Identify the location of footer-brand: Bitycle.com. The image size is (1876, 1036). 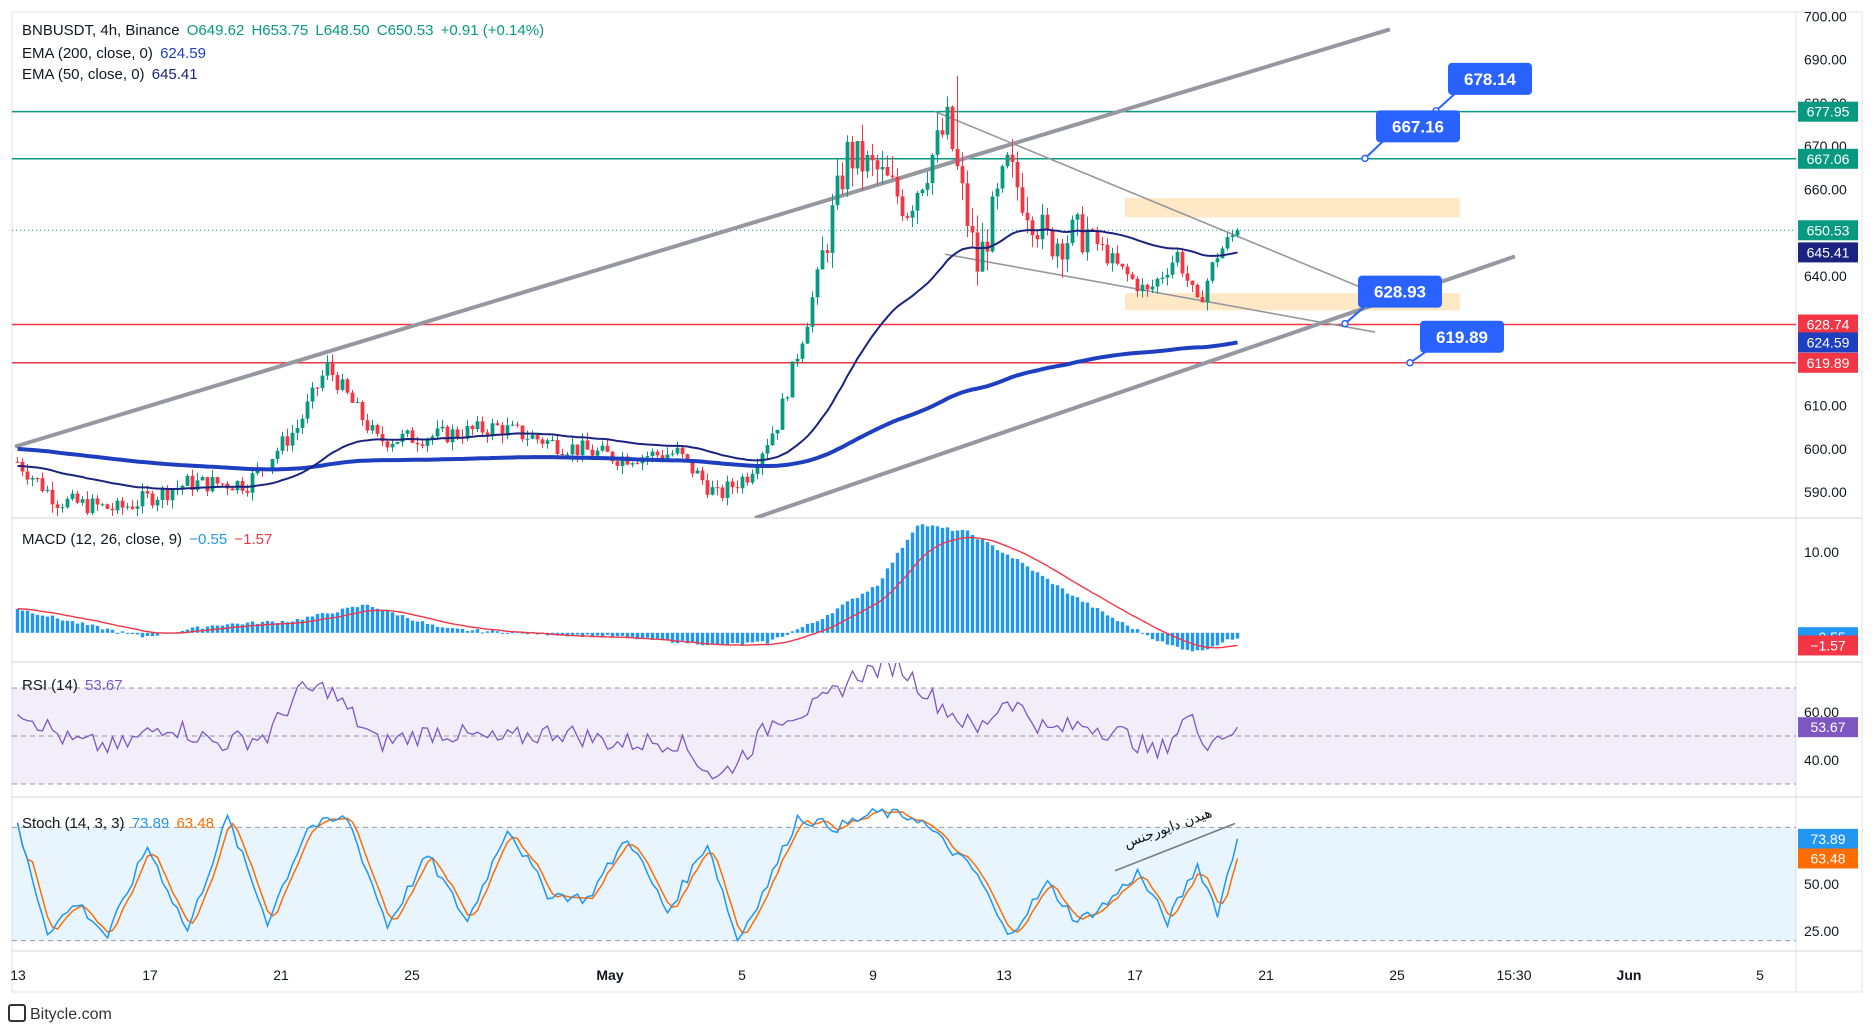
(60, 1014).